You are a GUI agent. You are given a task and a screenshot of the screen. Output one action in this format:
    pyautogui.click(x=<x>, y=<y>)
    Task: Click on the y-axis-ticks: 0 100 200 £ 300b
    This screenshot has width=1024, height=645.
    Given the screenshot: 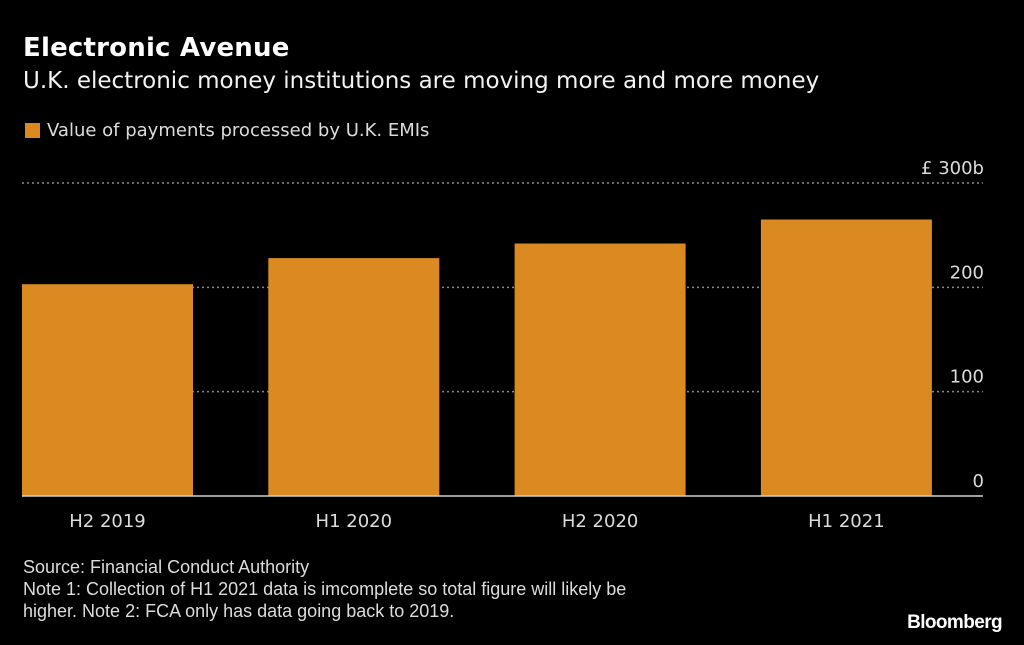 What is the action you would take?
    pyautogui.click(x=952, y=325)
    